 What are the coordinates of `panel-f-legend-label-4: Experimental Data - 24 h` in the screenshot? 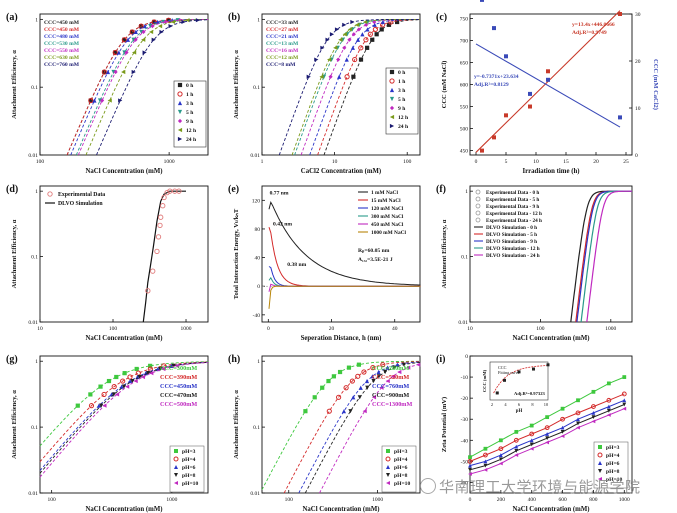 It's located at (514, 221).